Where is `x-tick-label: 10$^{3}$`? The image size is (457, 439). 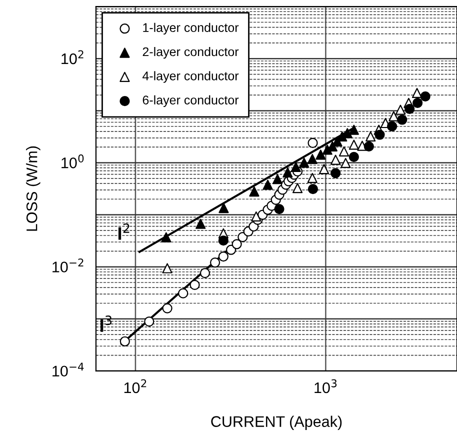
x-tick-label: 10$^{3}$ is located at coordinates (325, 386).